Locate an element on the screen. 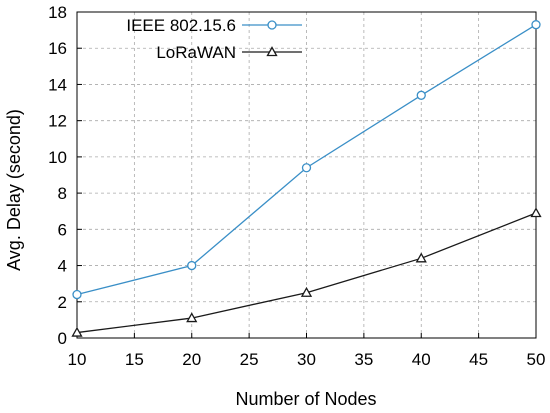 This screenshot has width=550, height=413. y-tick-label: 2 is located at coordinates (62, 302).